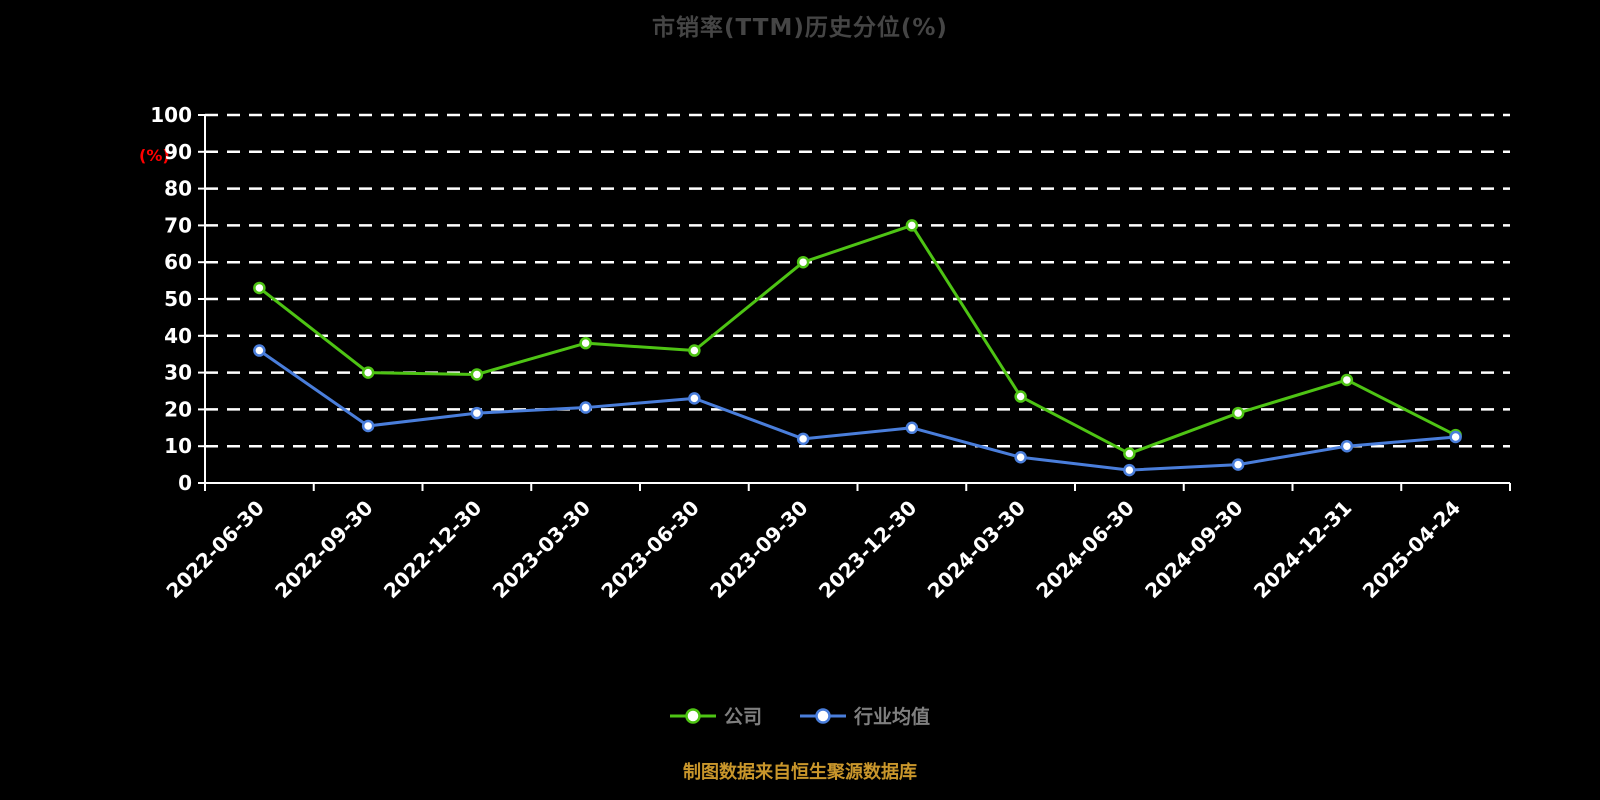 This screenshot has height=800, width=1600. What do you see at coordinates (742, 717) in the screenshot?
I see `legend-label-company: 公司` at bounding box center [742, 717].